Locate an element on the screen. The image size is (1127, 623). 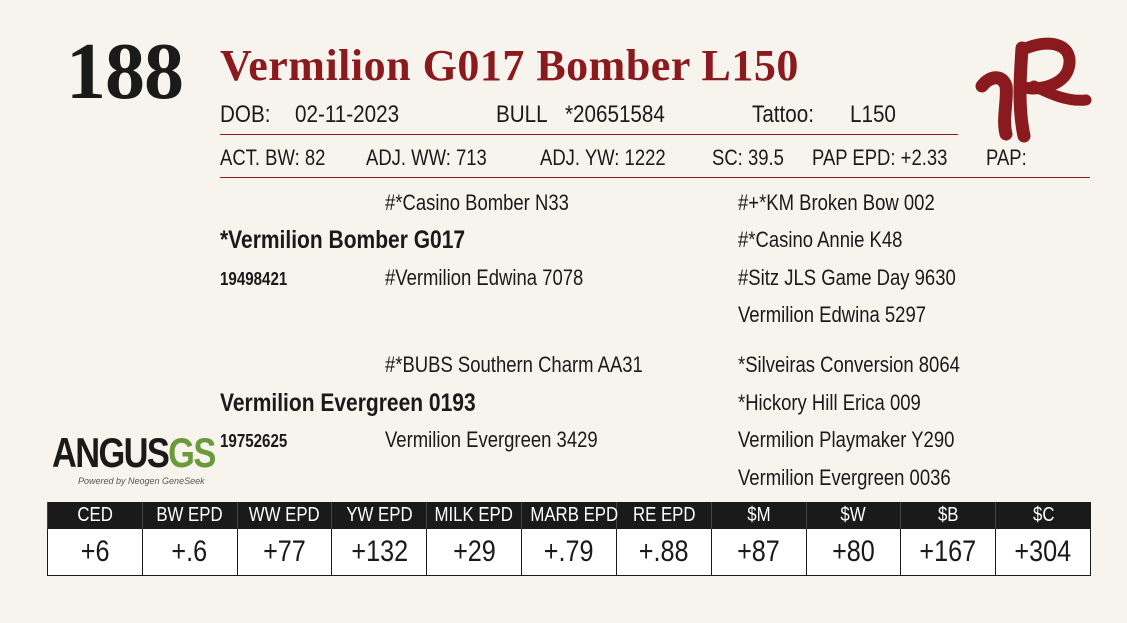
epd-value: +29 is located at coordinates (474, 552).